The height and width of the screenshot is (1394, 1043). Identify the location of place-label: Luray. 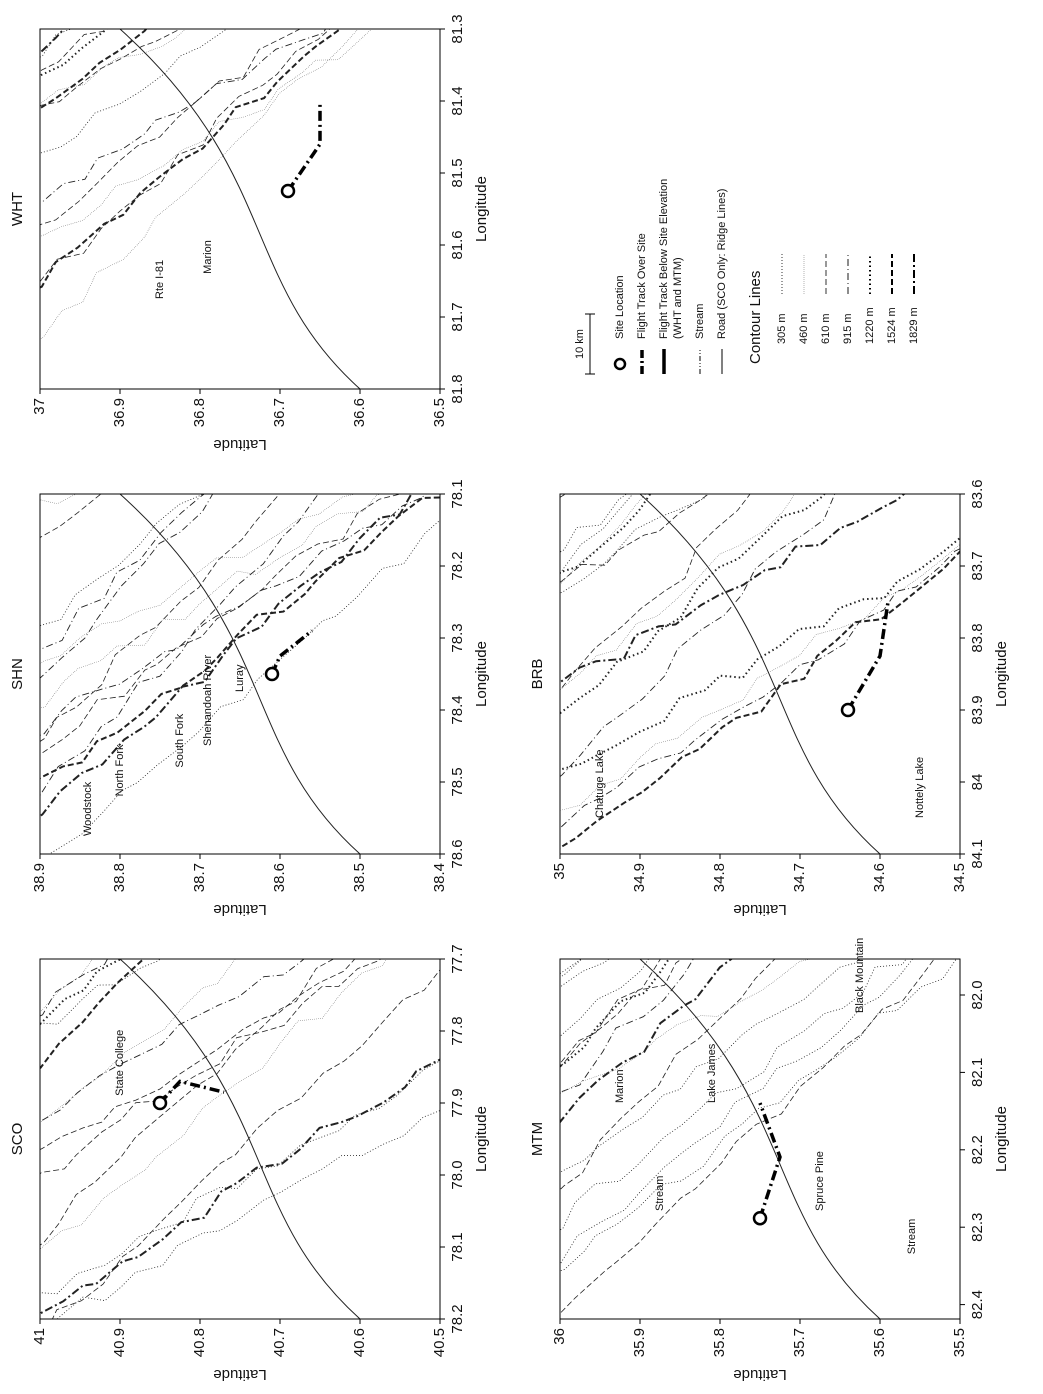
(240, 678).